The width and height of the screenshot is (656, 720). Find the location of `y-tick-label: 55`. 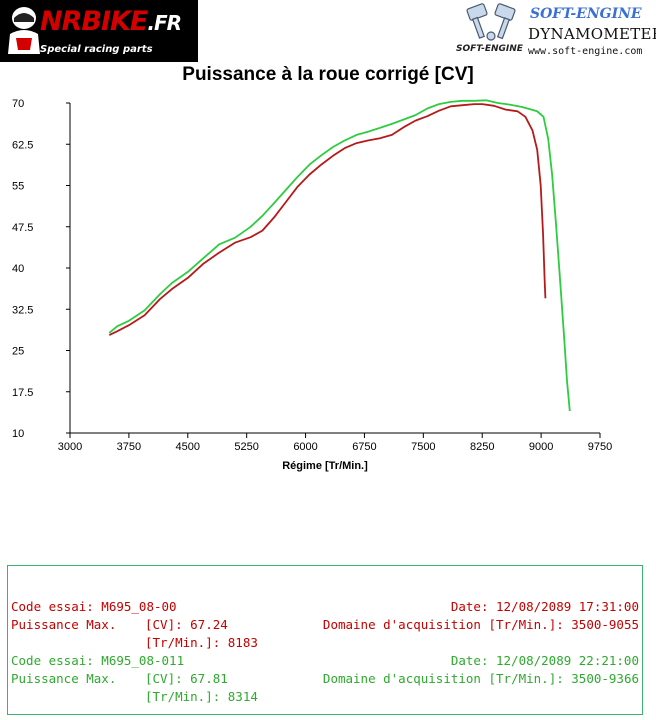

y-tick-label: 55 is located at coordinates (18, 187).